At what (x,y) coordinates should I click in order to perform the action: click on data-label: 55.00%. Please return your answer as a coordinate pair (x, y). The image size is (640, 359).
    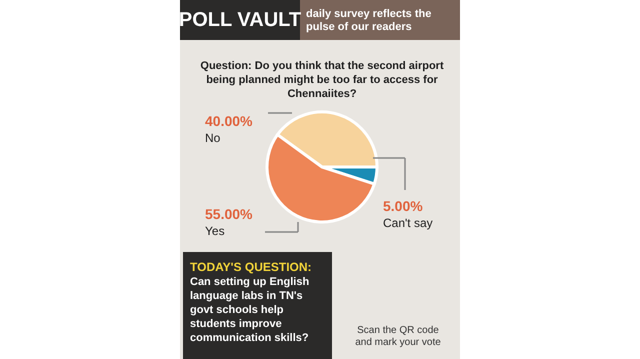
    Looking at the image, I should click on (229, 214).